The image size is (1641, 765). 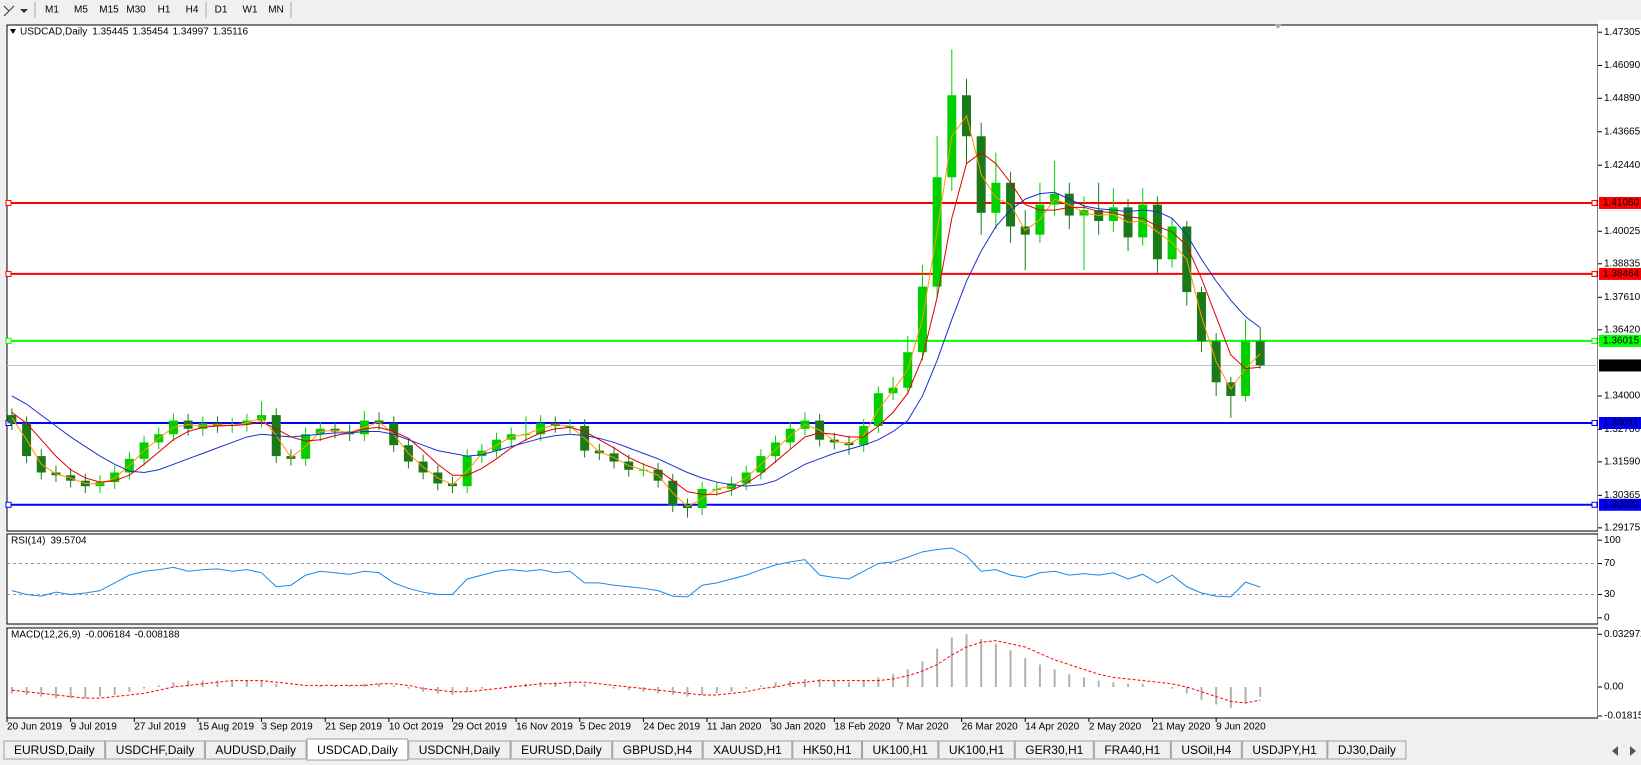 I want to click on timeframe-button: D1, so click(x=221, y=10).